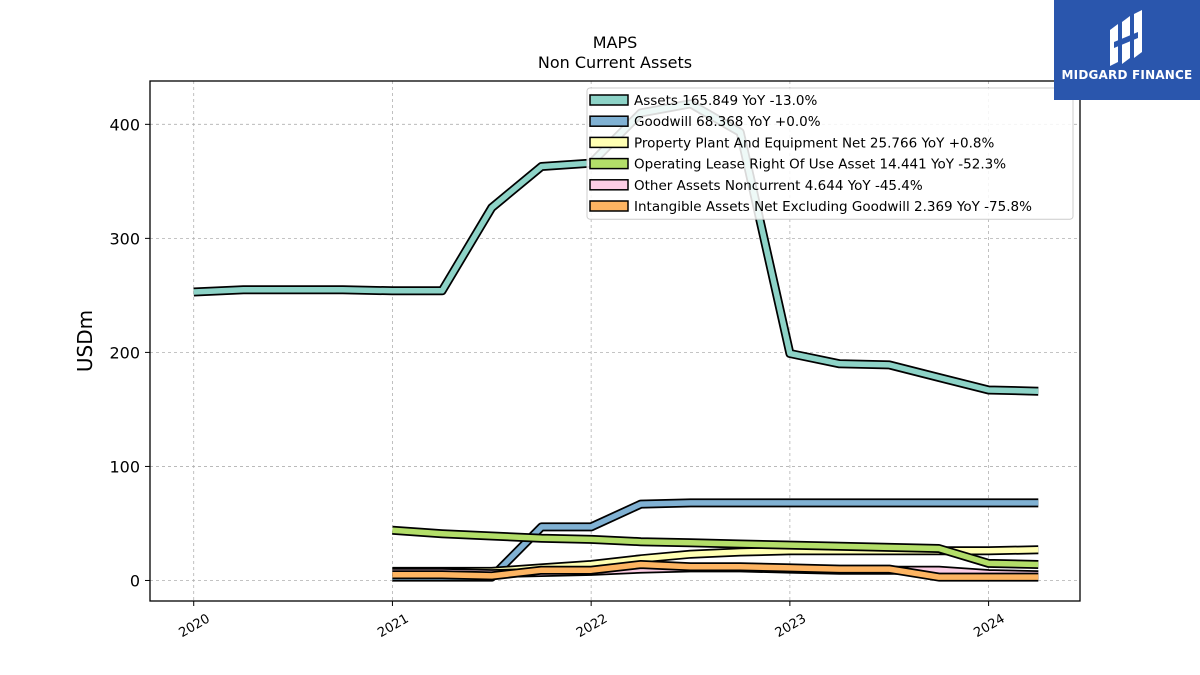  What do you see at coordinates (615, 42) in the screenshot?
I see `chart-title: MAPS` at bounding box center [615, 42].